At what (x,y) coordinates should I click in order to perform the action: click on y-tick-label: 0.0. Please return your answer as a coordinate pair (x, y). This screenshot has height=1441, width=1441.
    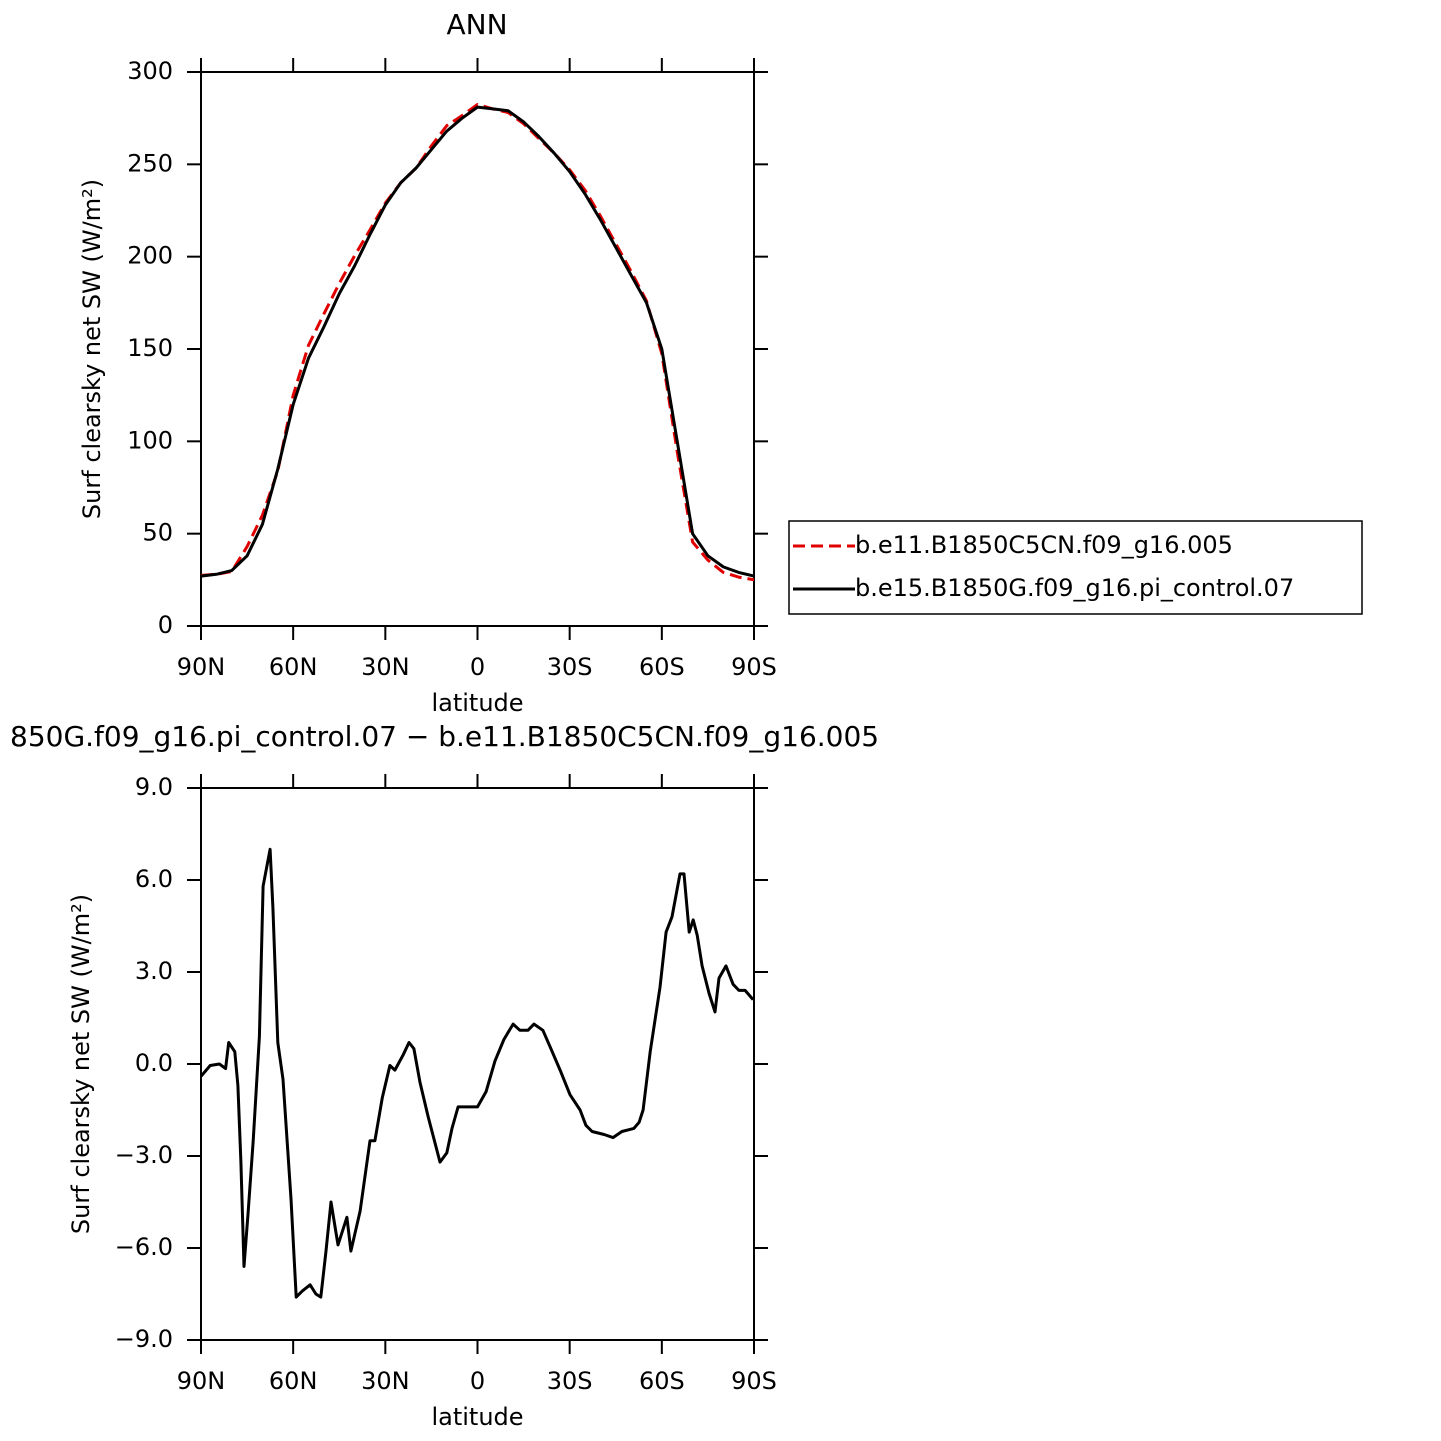
    Looking at the image, I should click on (154, 1063).